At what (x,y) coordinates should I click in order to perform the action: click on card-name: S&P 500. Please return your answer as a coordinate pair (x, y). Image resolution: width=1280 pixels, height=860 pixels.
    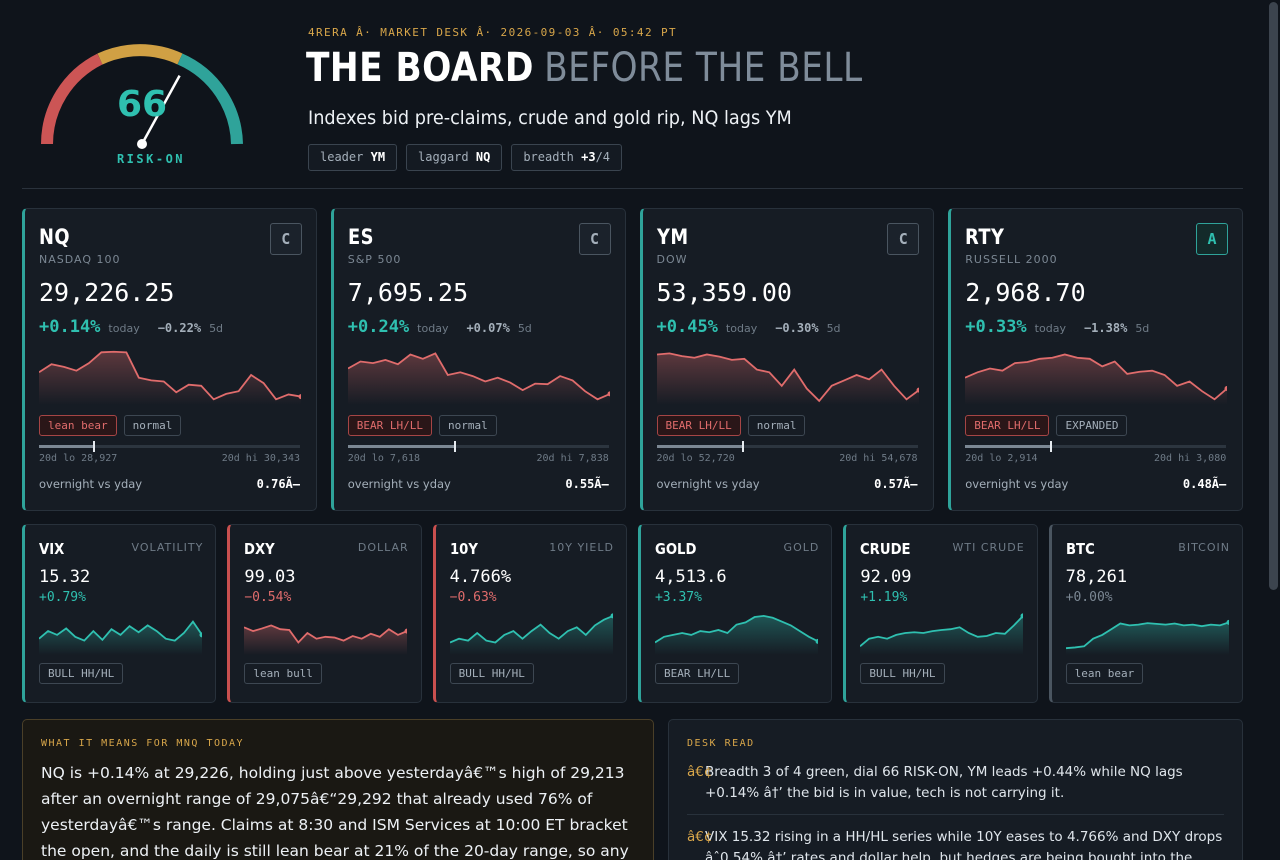
    Looking at the image, I should click on (374, 259).